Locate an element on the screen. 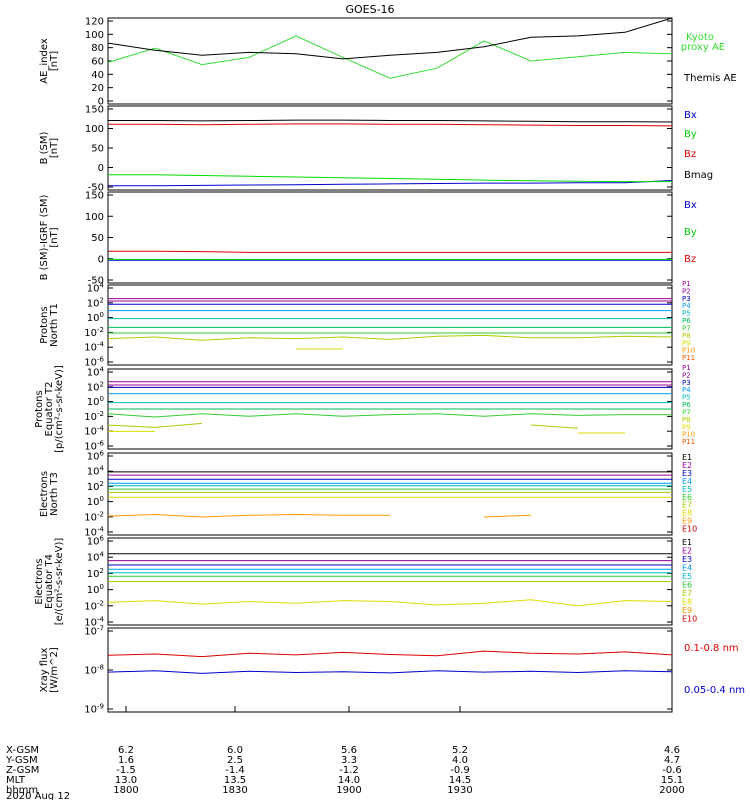  ylabel: [p/(cm²-s-sr-keV)] is located at coordinates (59, 409).